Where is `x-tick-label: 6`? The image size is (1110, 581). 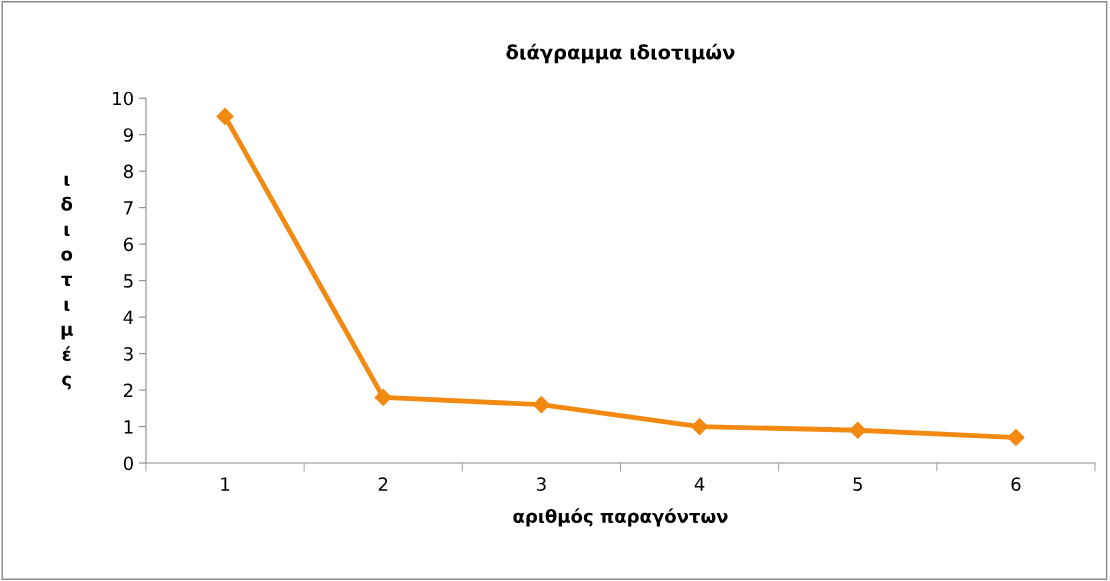
x-tick-label: 6 is located at coordinates (1016, 484).